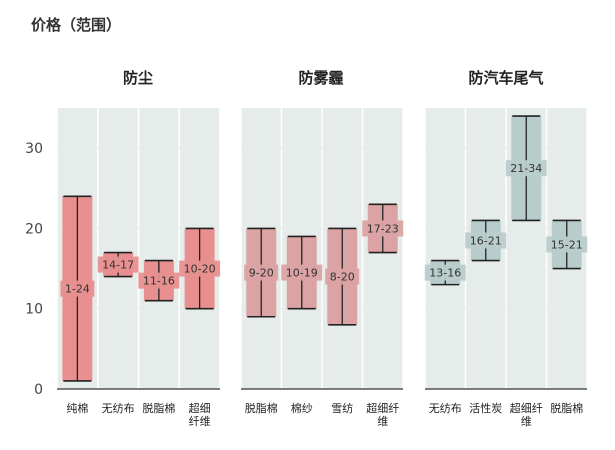 This screenshot has height=450, width=615. What do you see at coordinates (77, 408) in the screenshot?
I see `category-label-0-0: 纯棉` at bounding box center [77, 408].